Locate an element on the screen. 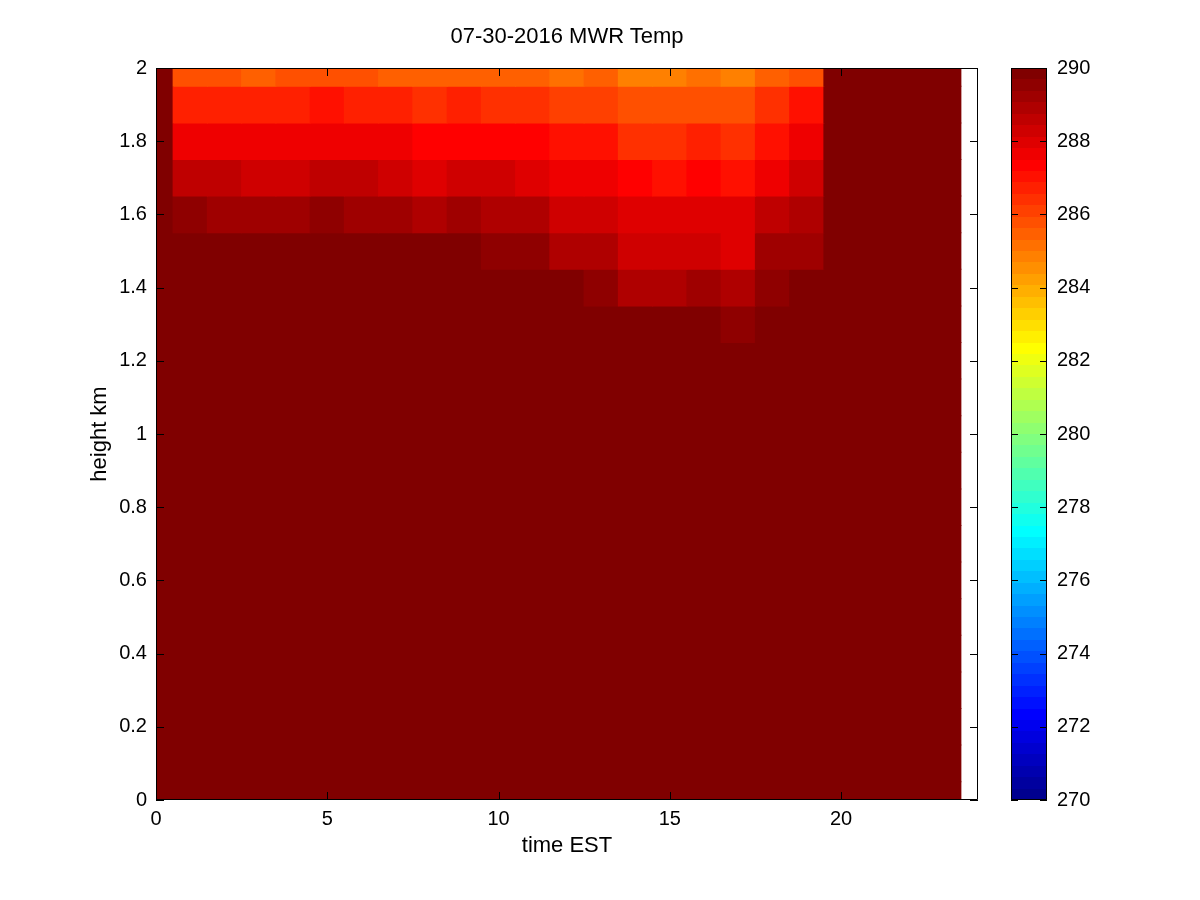 The width and height of the screenshot is (1200, 900). x-tick-label: 15 is located at coordinates (669, 817).